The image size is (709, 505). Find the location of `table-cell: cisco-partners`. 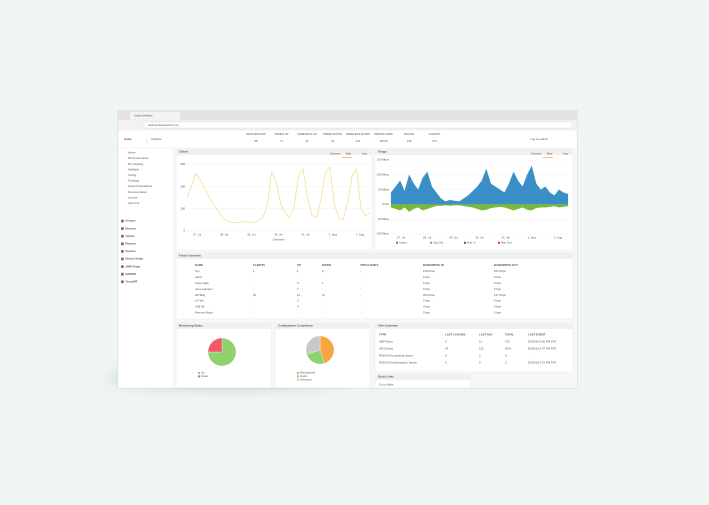

table-cell: cisco-partners is located at coordinates (204, 289).